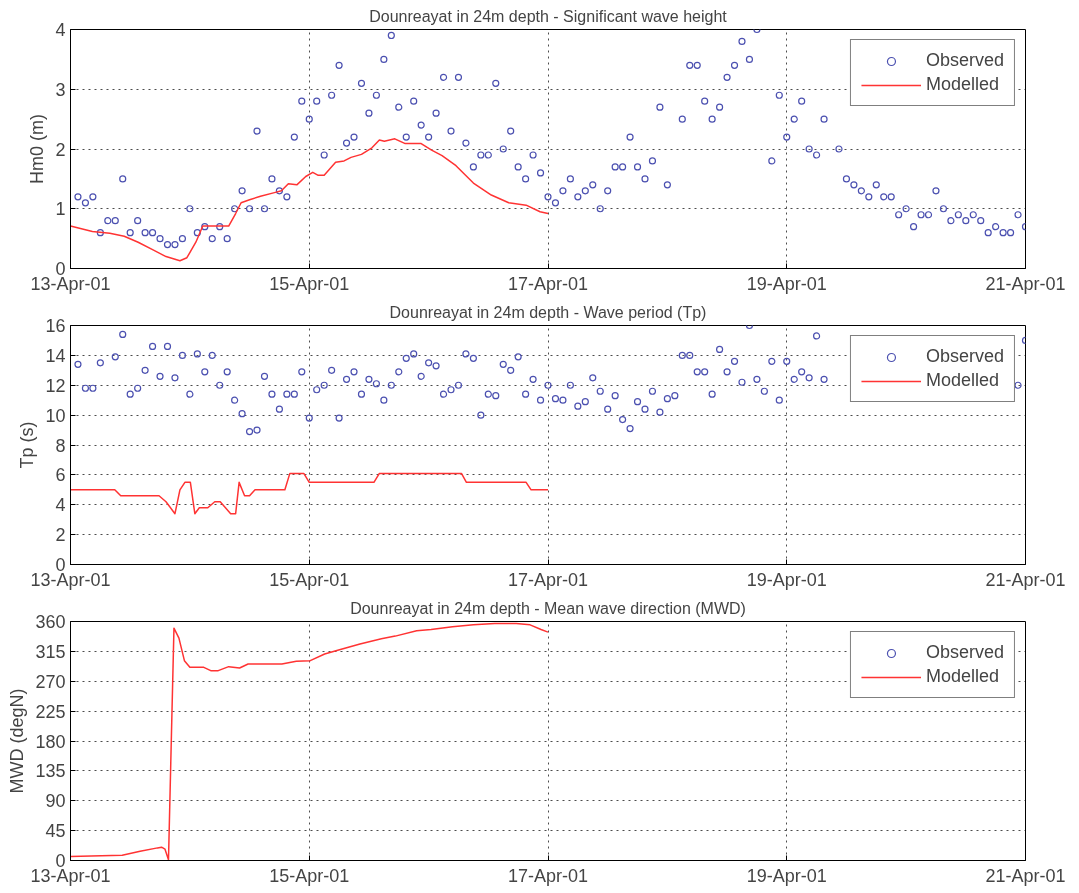 The height and width of the screenshot is (893, 1079). Describe the element at coordinates (55, 801) in the screenshot. I see `y-tick-label: 90` at that location.